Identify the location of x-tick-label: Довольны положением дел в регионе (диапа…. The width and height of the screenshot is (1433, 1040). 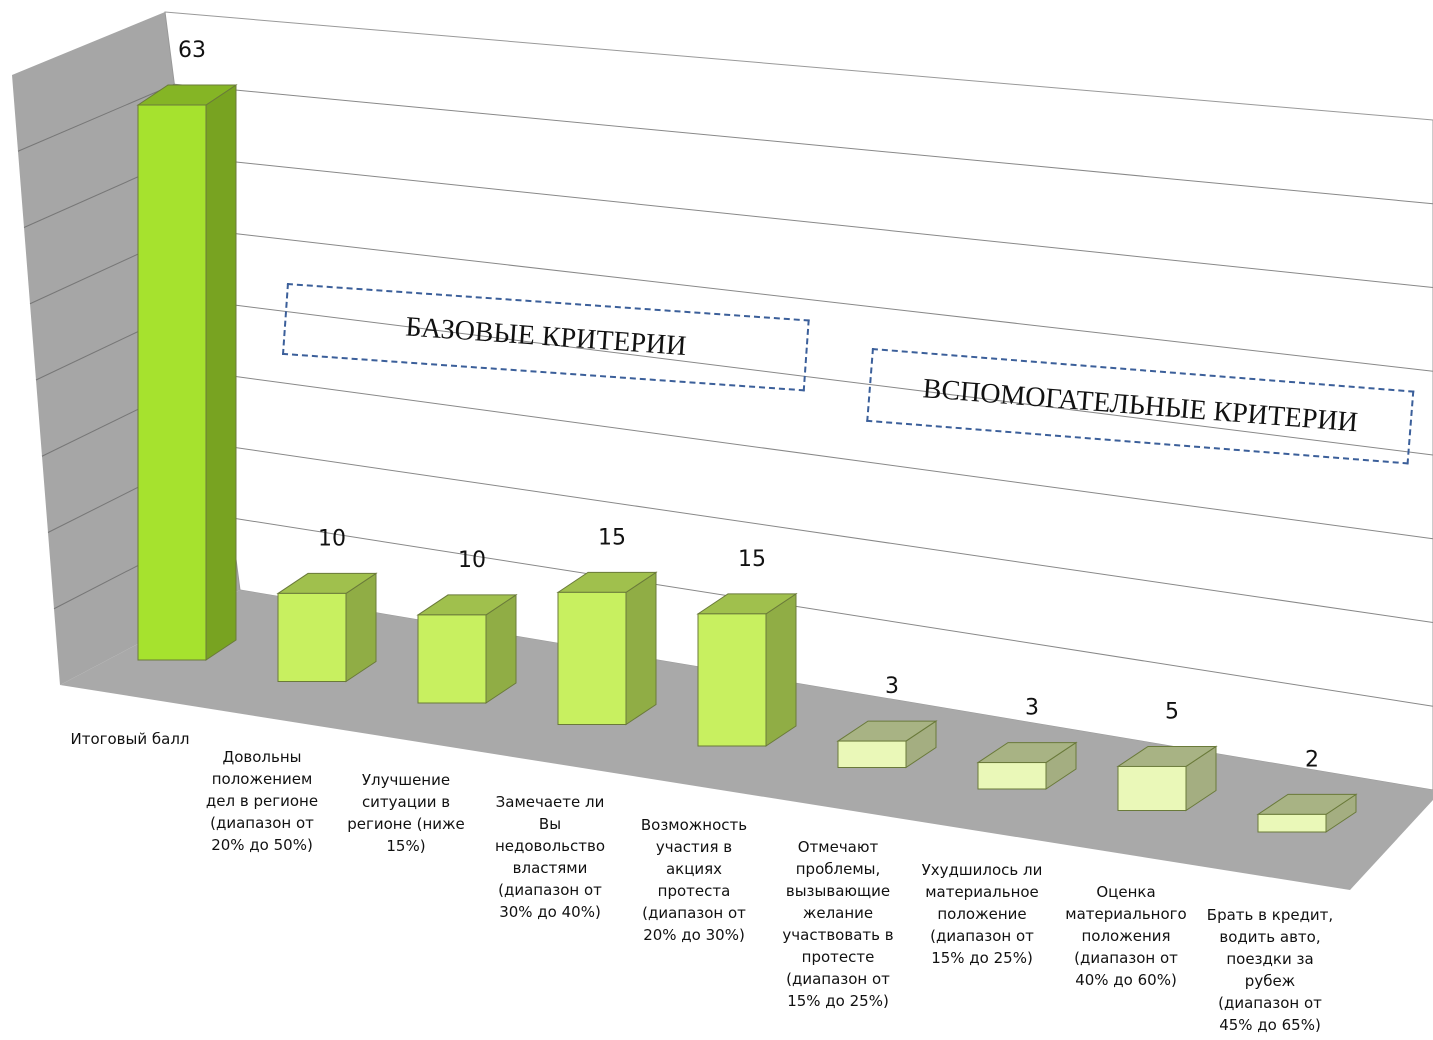
(262, 801).